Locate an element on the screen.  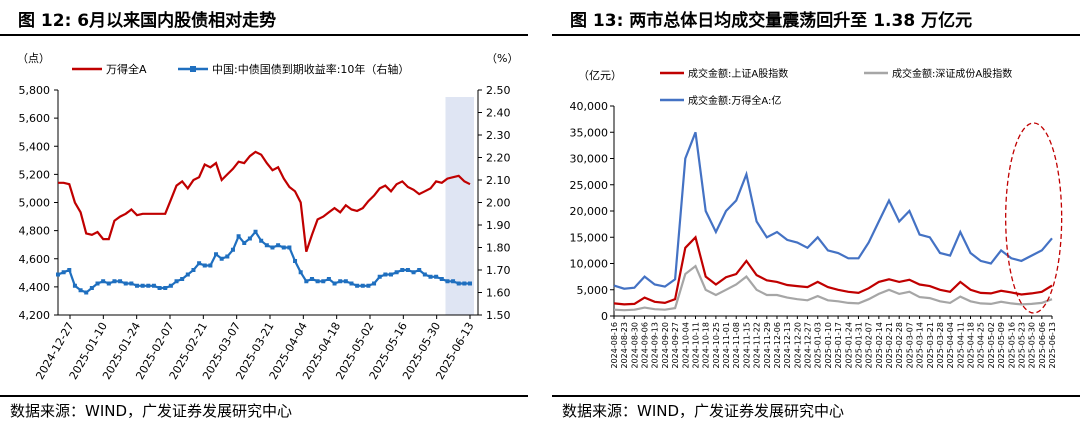
shenzhen-a-turnover-line is located at coordinates (833, 288).